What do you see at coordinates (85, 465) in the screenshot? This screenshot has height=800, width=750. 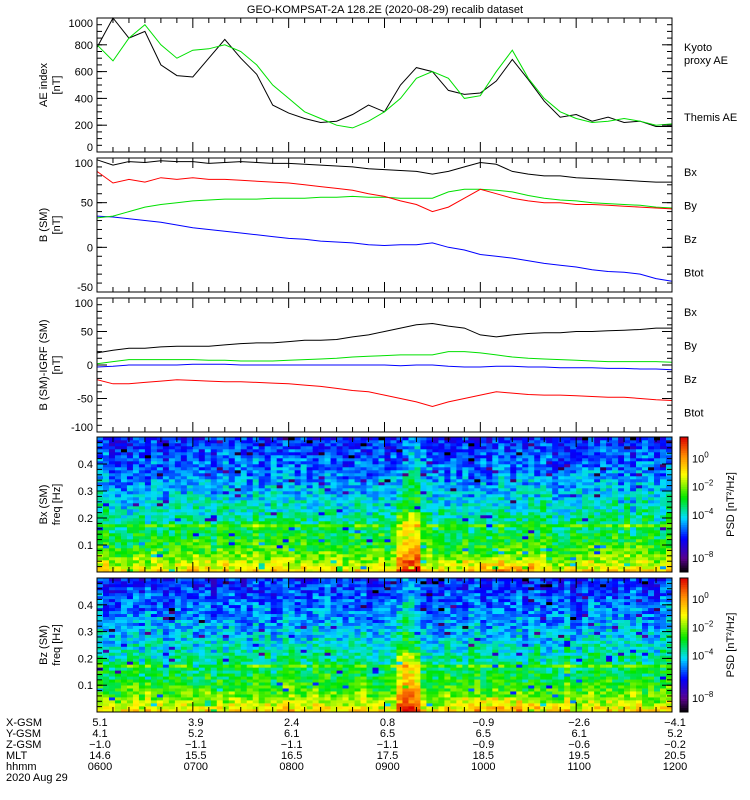 I see `y-tick-label: 0.4` at bounding box center [85, 465].